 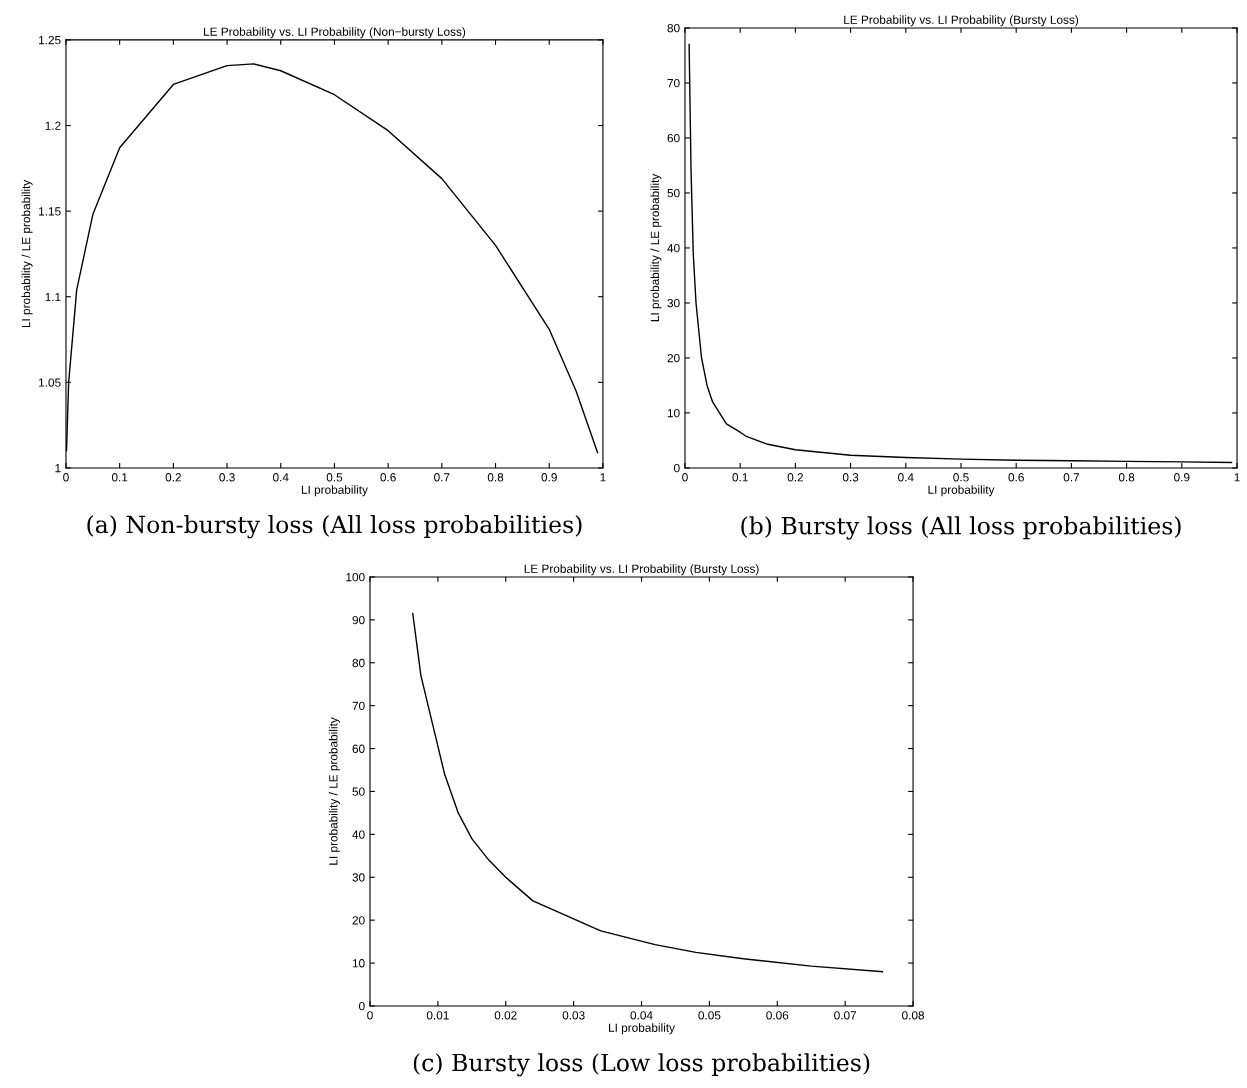 What do you see at coordinates (777, 1015) in the screenshot?
I see `x-tick-label: 0.06` at bounding box center [777, 1015].